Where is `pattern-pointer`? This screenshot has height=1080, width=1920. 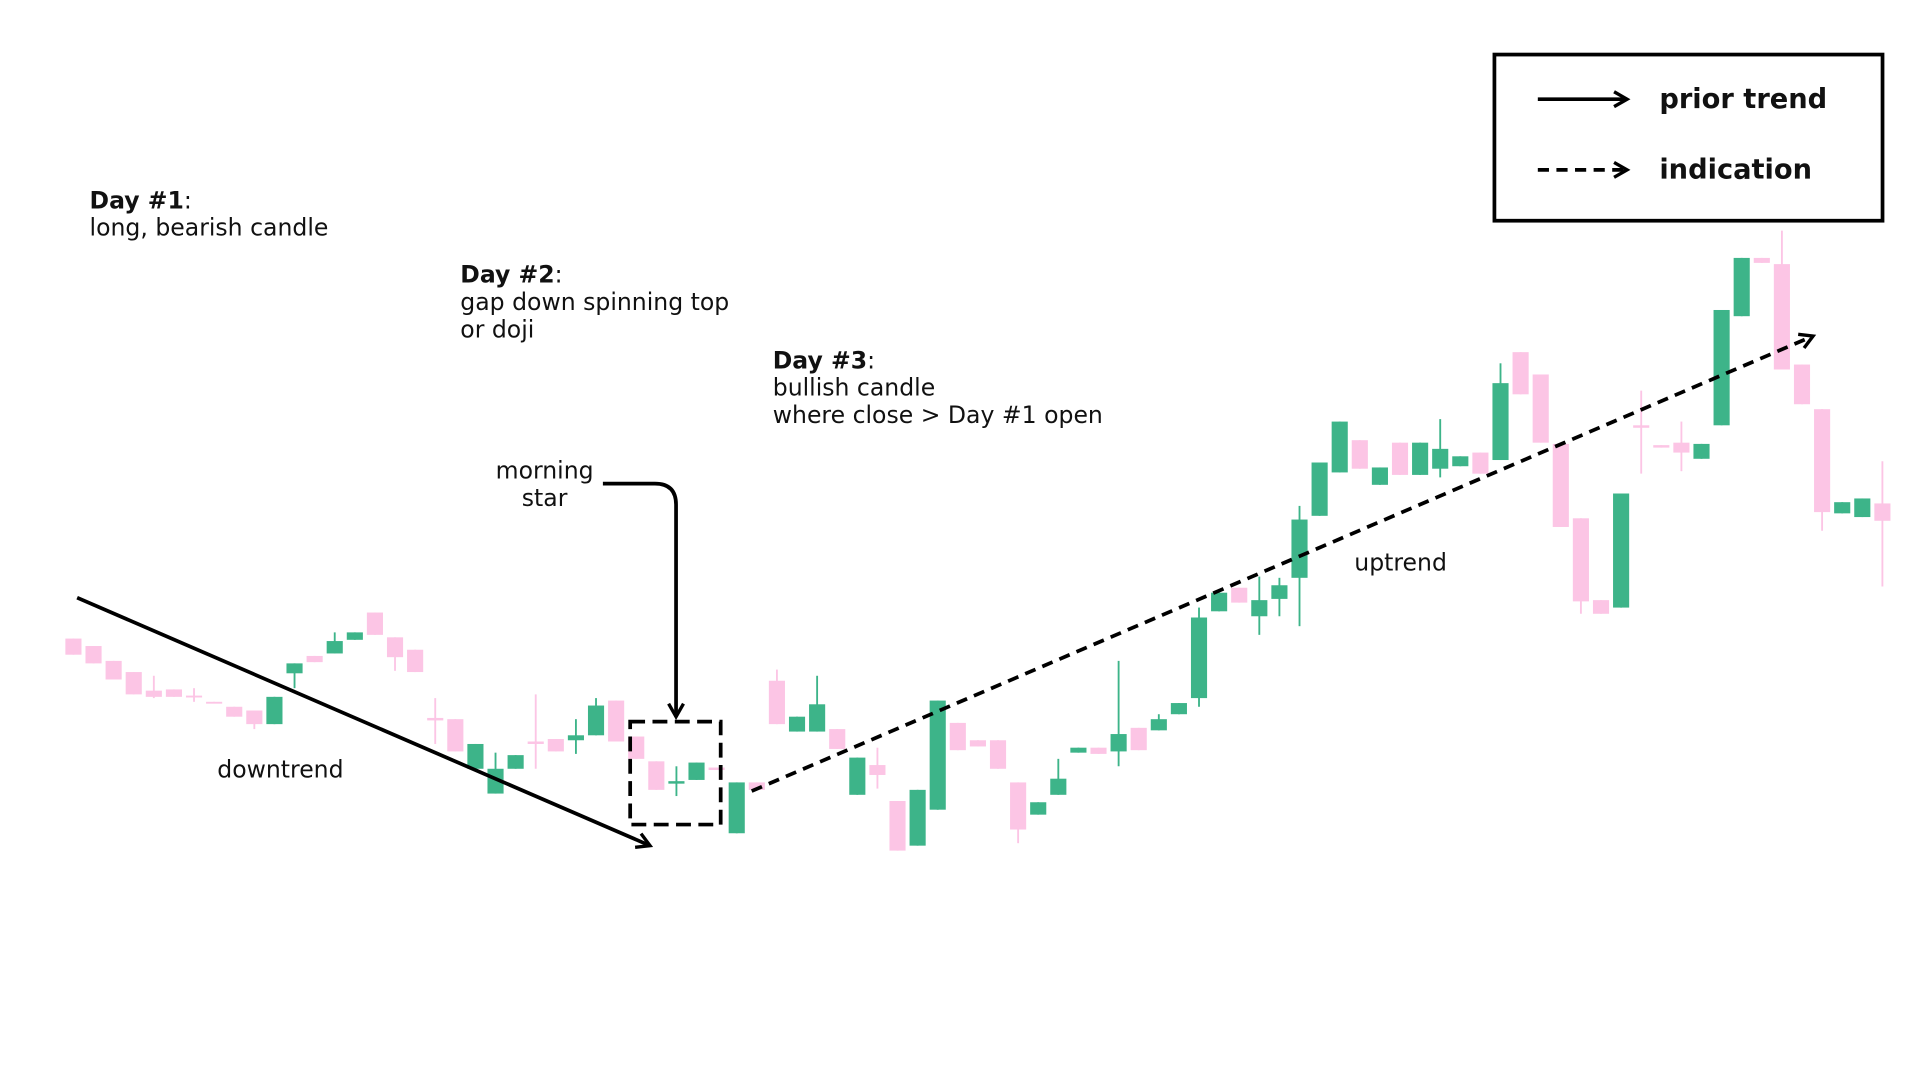
pattern-pointer is located at coordinates (643, 601).